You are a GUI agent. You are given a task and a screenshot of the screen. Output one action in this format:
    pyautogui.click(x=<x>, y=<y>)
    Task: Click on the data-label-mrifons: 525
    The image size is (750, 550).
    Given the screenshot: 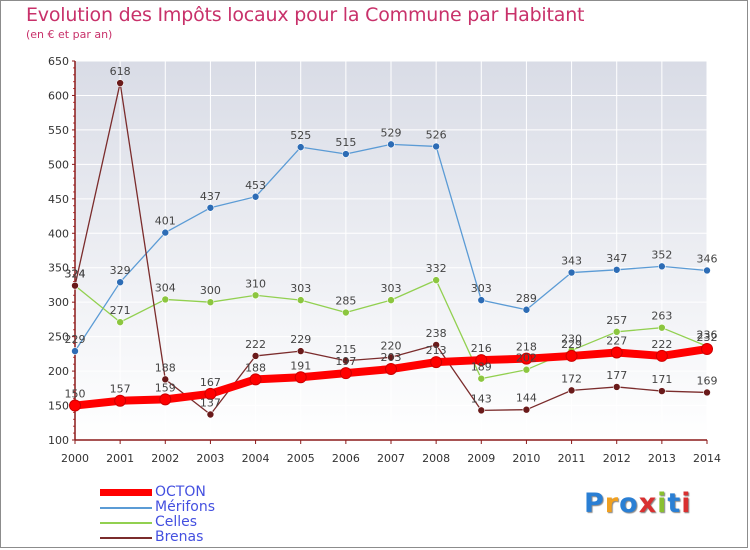 What is the action you would take?
    pyautogui.click(x=300, y=135)
    